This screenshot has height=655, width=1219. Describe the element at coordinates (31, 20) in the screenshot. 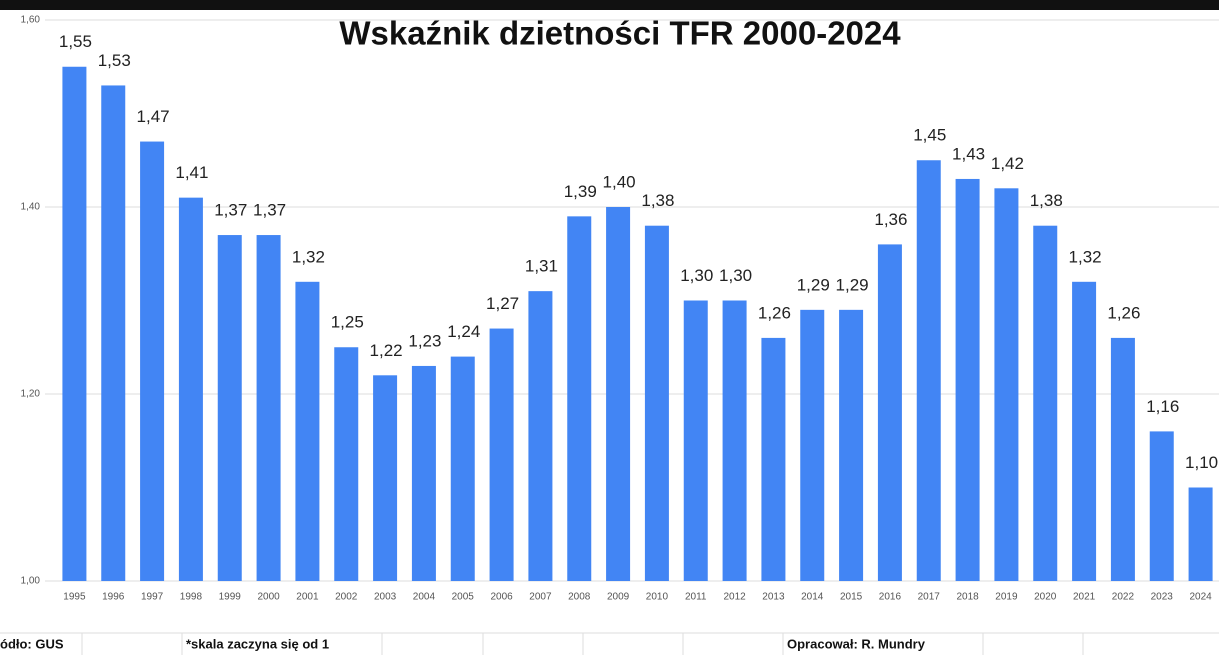

I see `y-tick-label: 1,60` at that location.